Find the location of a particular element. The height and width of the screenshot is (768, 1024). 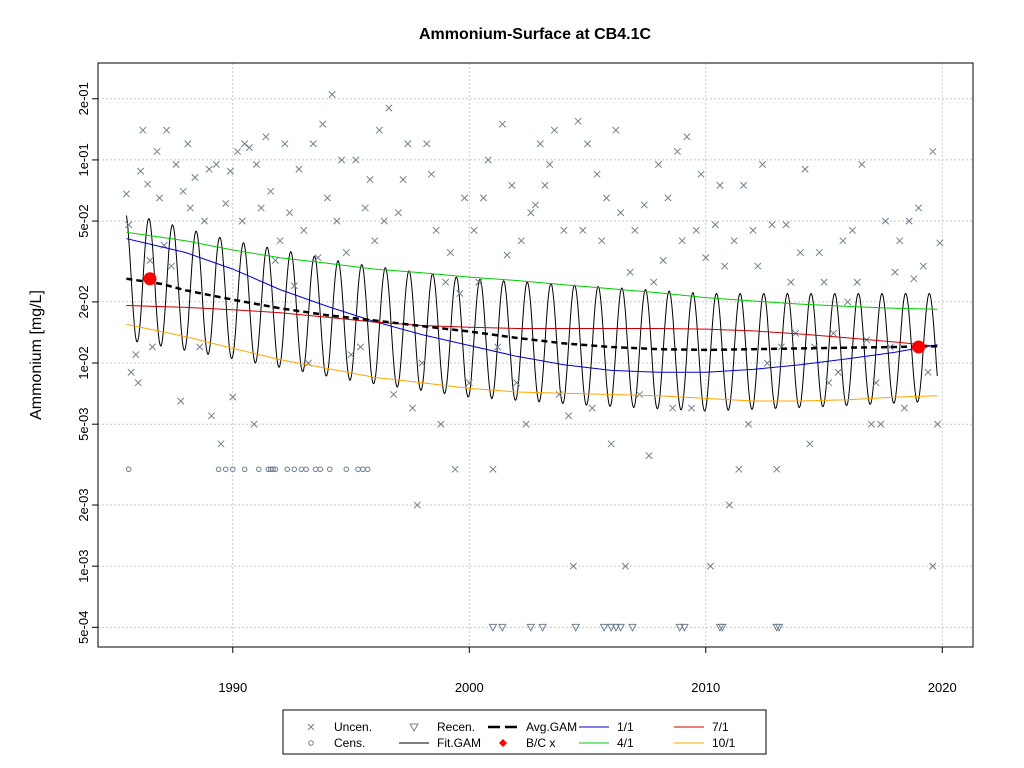

avg-gam-line is located at coordinates (532, 314).